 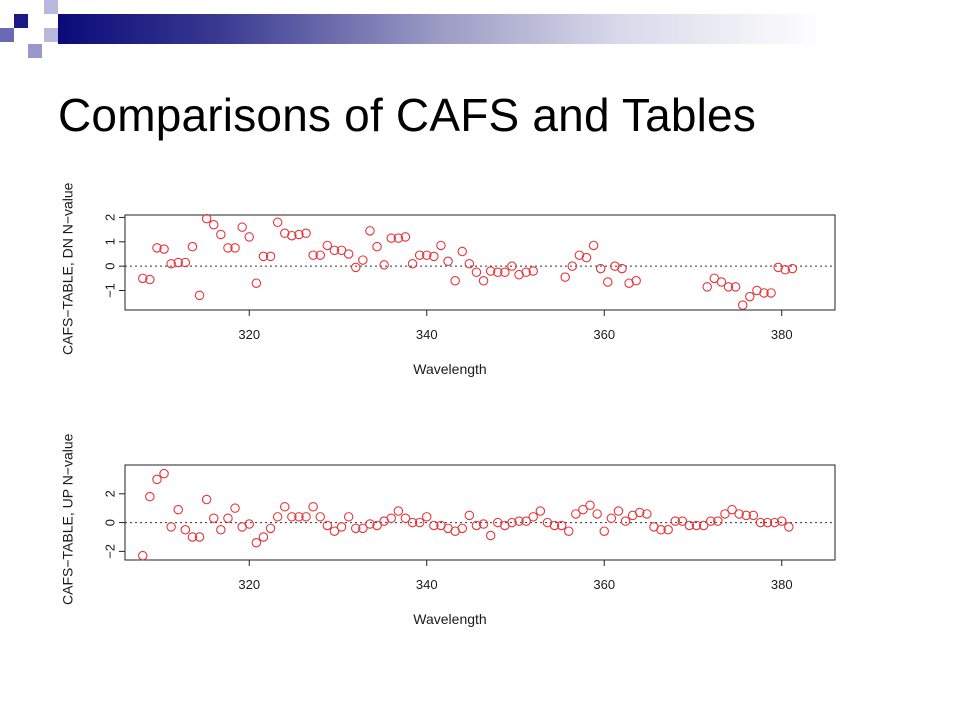 I want to click on x-axis-label: Wavelength, so click(x=449, y=369).